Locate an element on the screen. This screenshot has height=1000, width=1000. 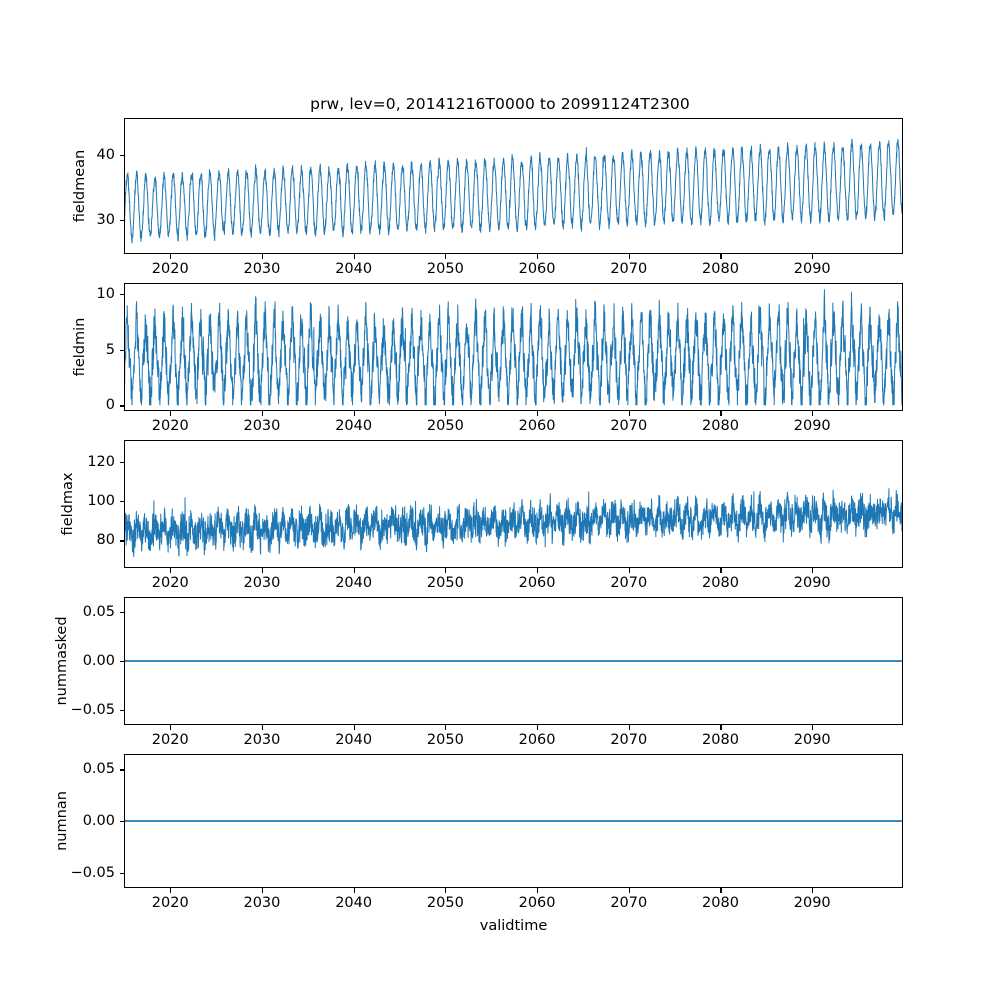
x-tick-label-fieldmin-2: 2040 is located at coordinates (354, 426).